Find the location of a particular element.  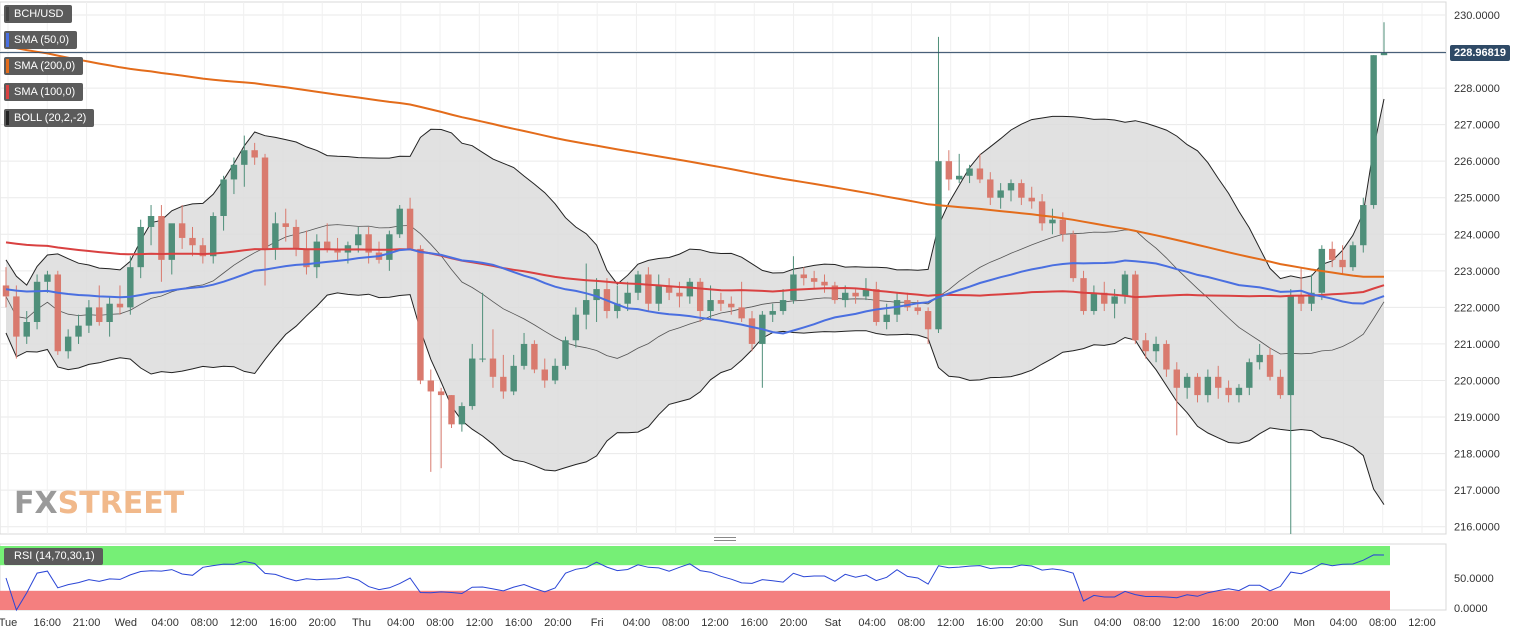

legend-item-rsi: RSI (14,70,30,1) is located at coordinates (53, 556).